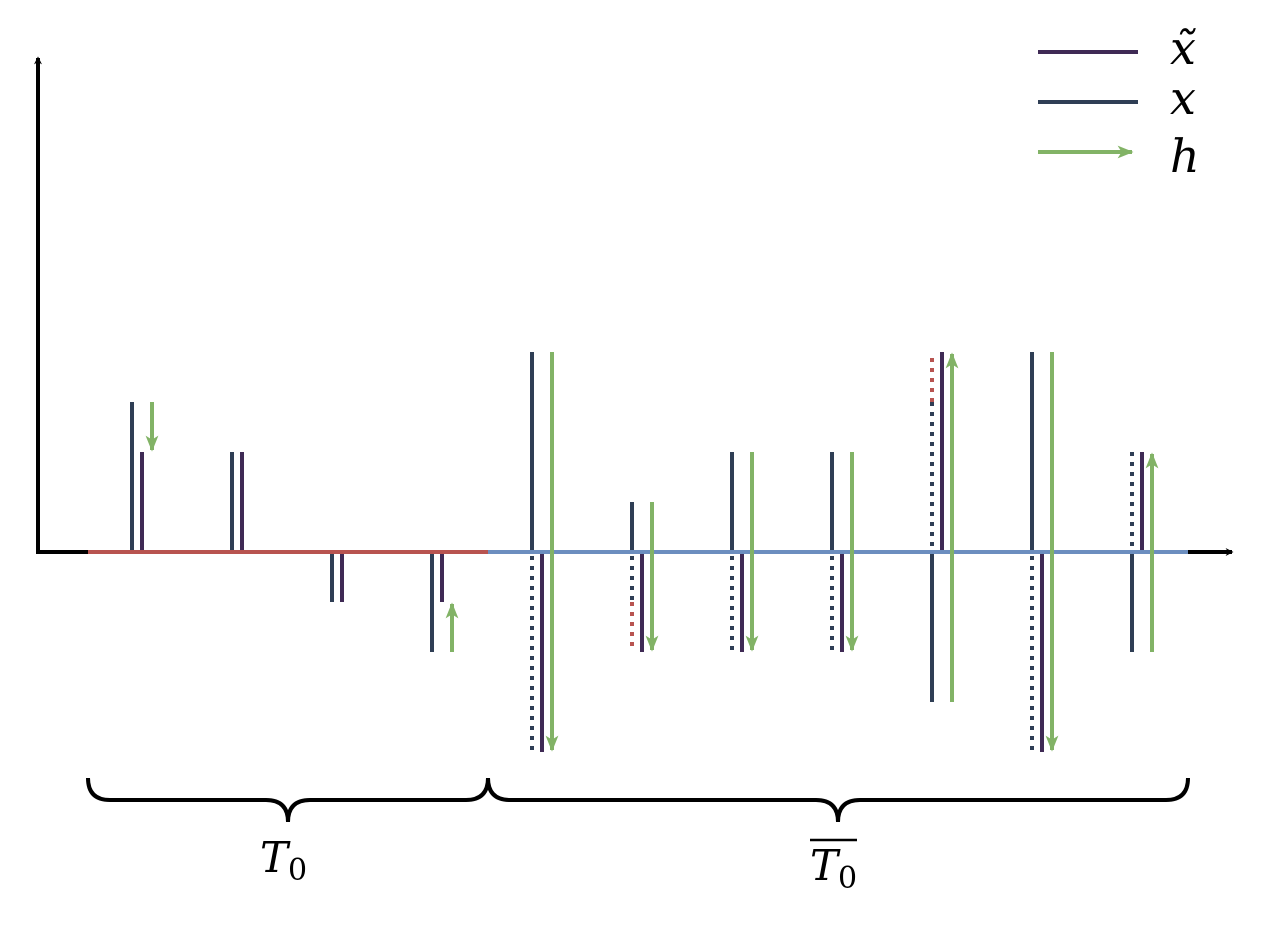 The height and width of the screenshot is (930, 1285). I want to click on legend-label: h, so click(1185, 156).